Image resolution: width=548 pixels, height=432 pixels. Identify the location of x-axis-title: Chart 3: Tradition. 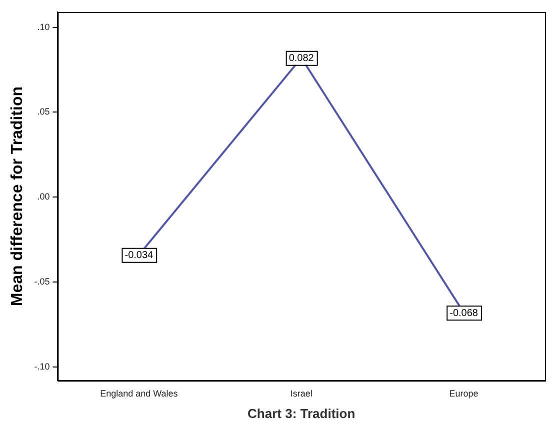
(302, 413).